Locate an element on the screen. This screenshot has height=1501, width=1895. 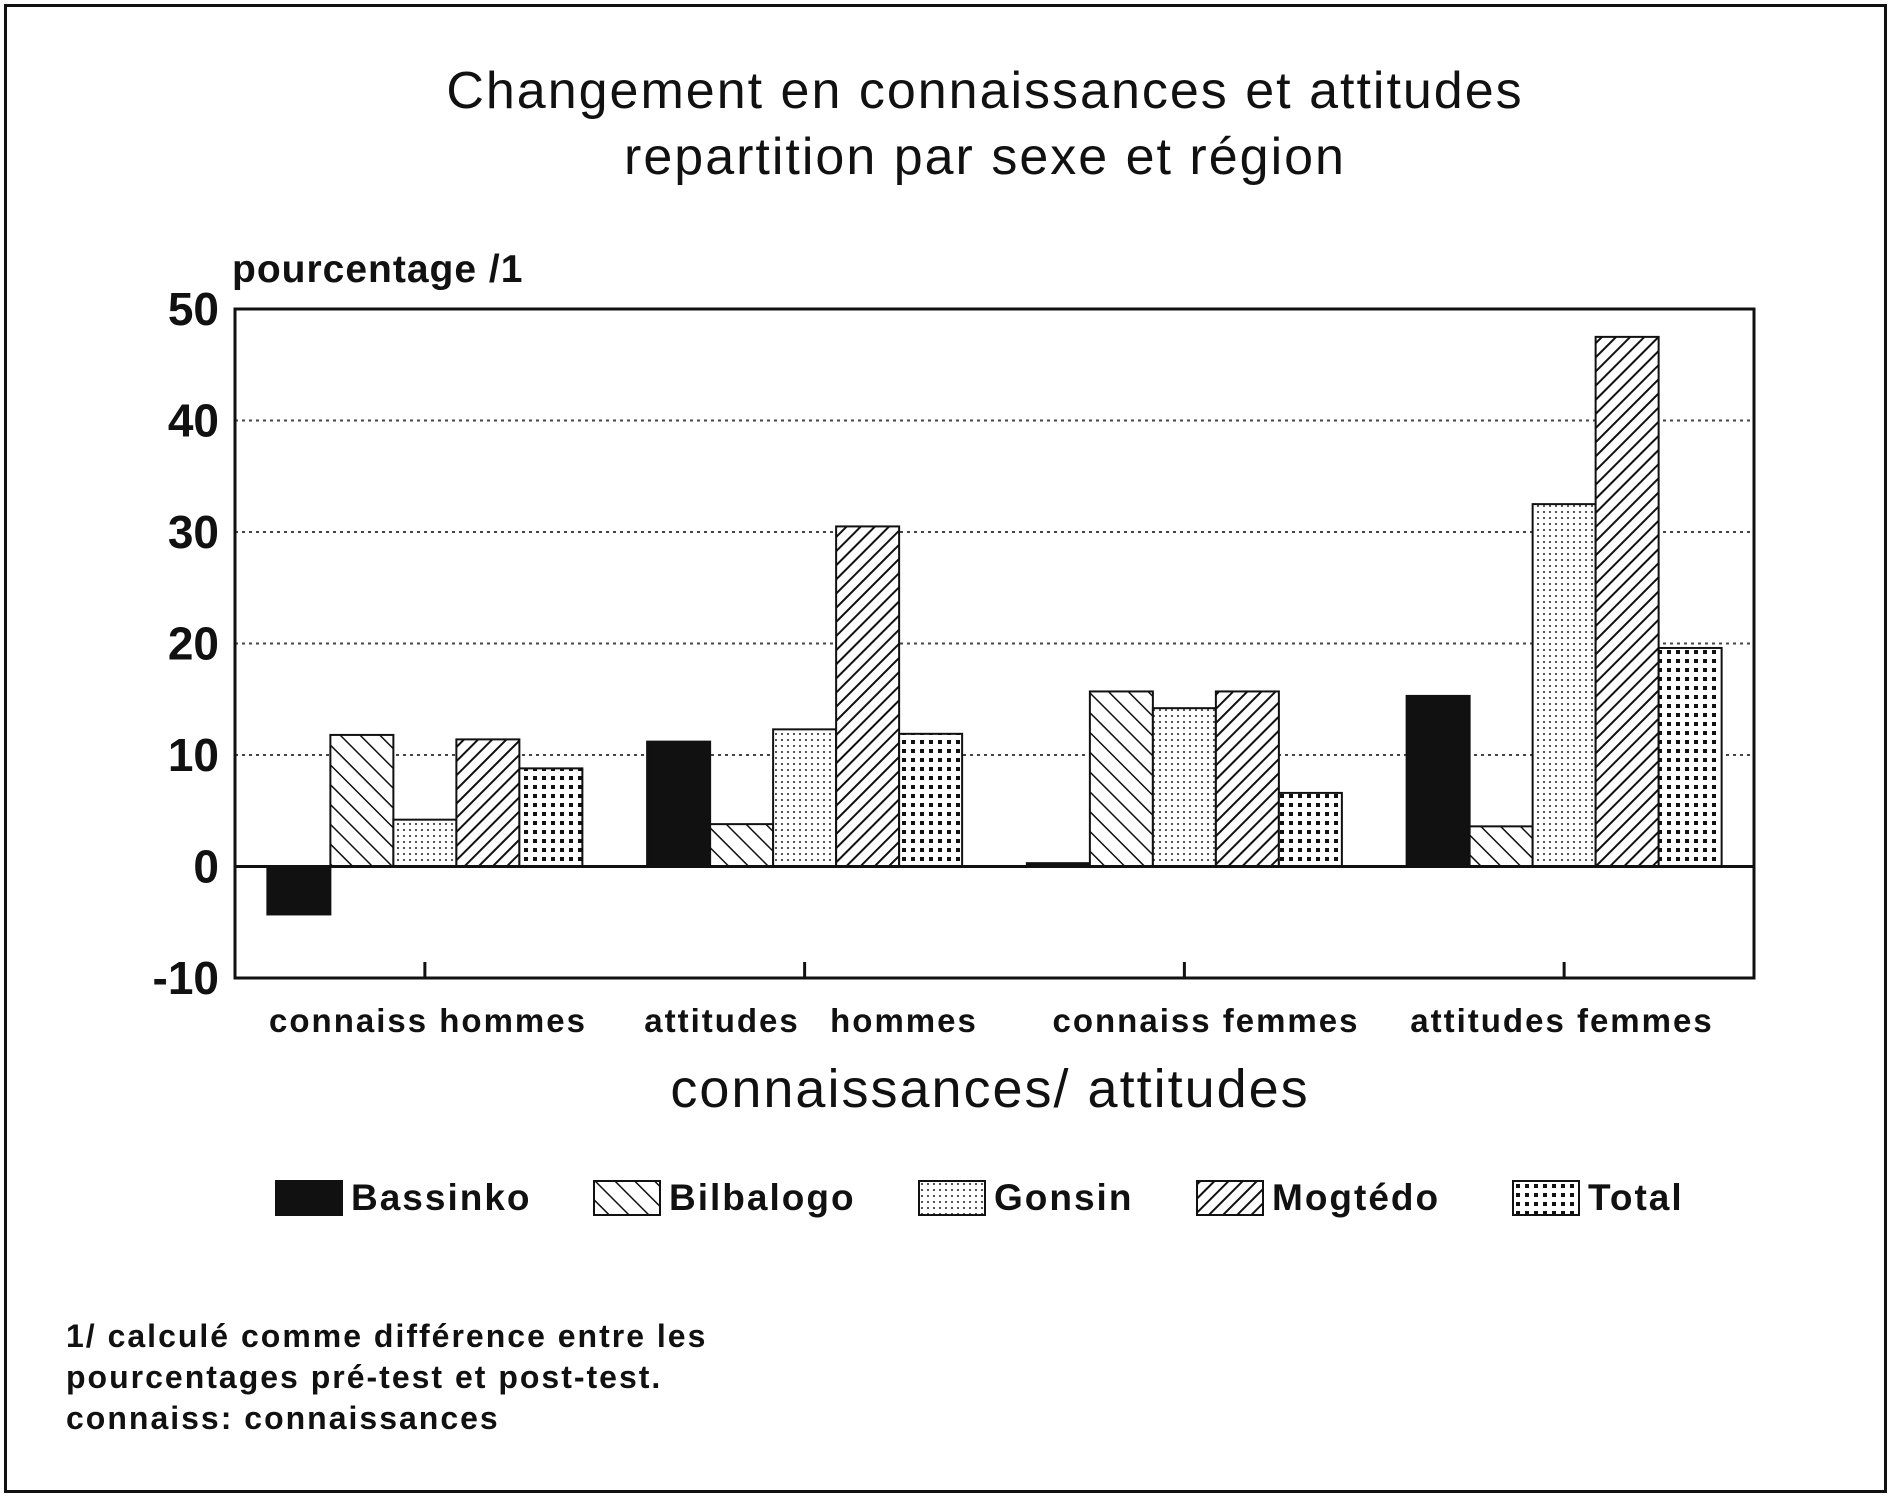
y-axis-label: pourcentage /1 is located at coordinates (378, 269).